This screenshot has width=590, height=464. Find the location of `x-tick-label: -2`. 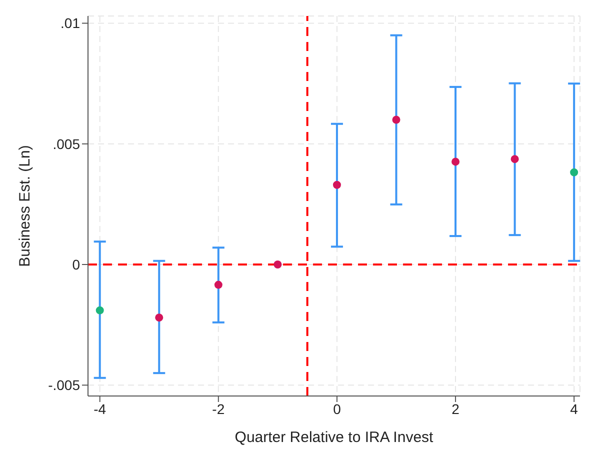

x-tick-label: -2 is located at coordinates (218, 408).